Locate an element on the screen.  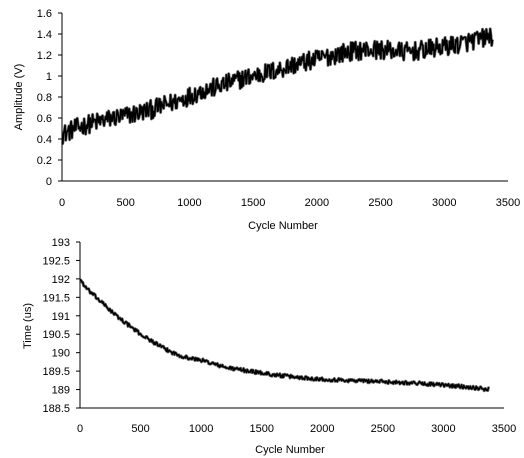
amplitude-y-tick-label: 1.4 is located at coordinates (44, 35).